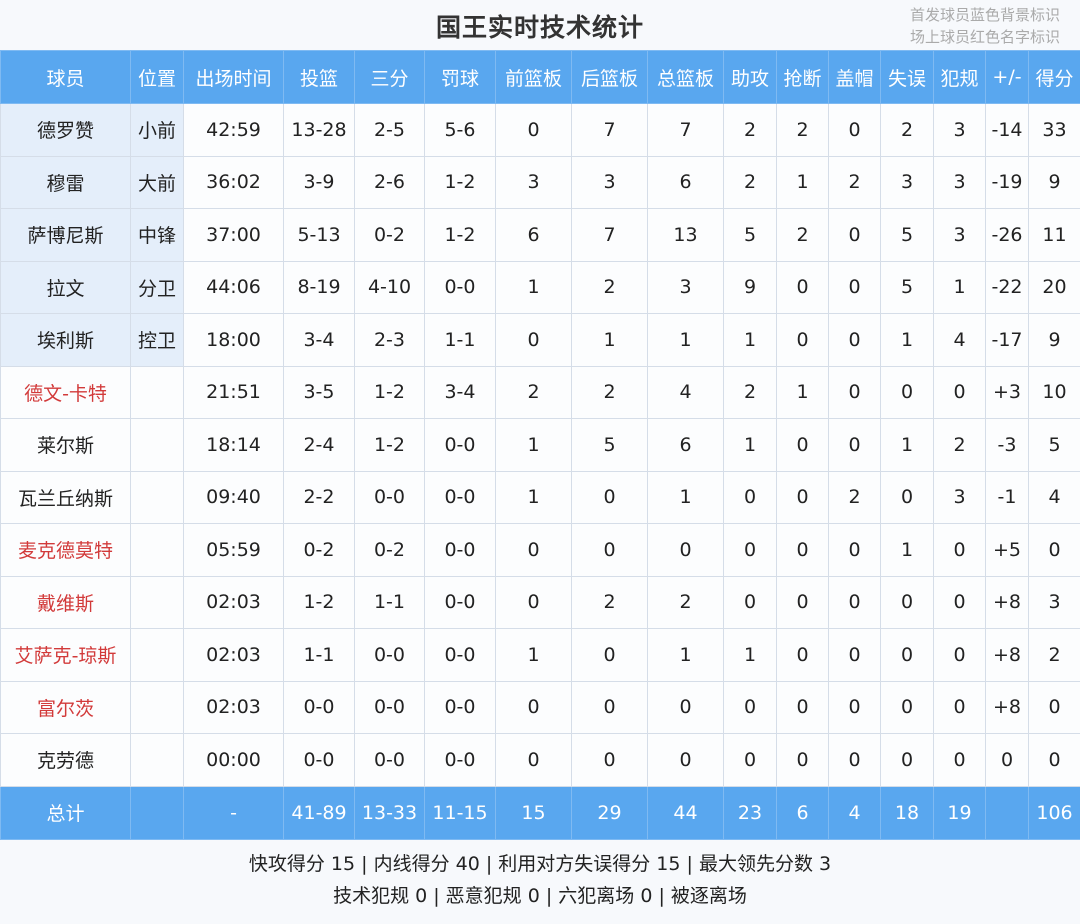  I want to click on column-header: 助攻, so click(750, 77).